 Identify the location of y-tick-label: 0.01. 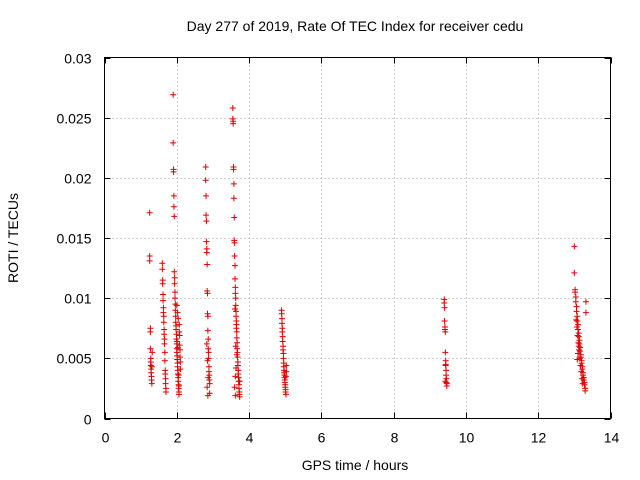
(77, 299).